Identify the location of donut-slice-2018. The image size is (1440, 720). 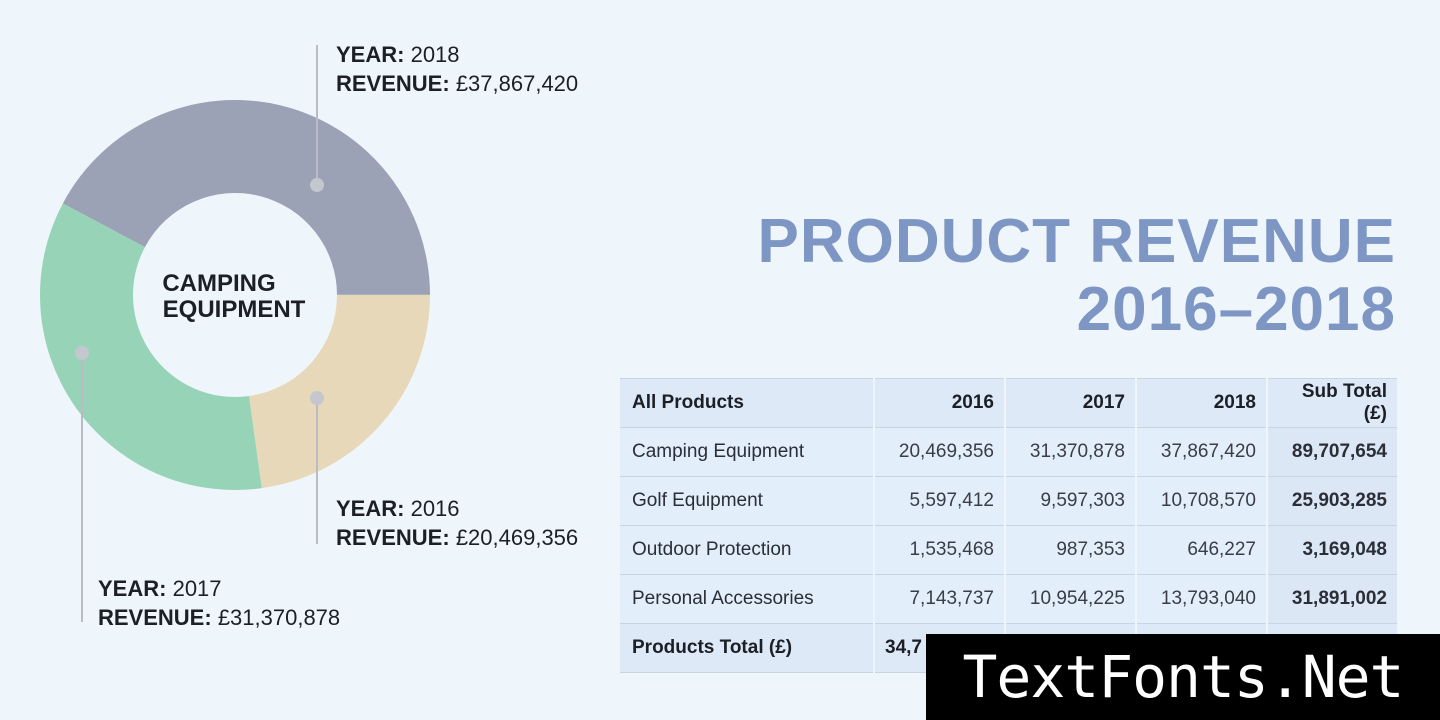
(246, 197).